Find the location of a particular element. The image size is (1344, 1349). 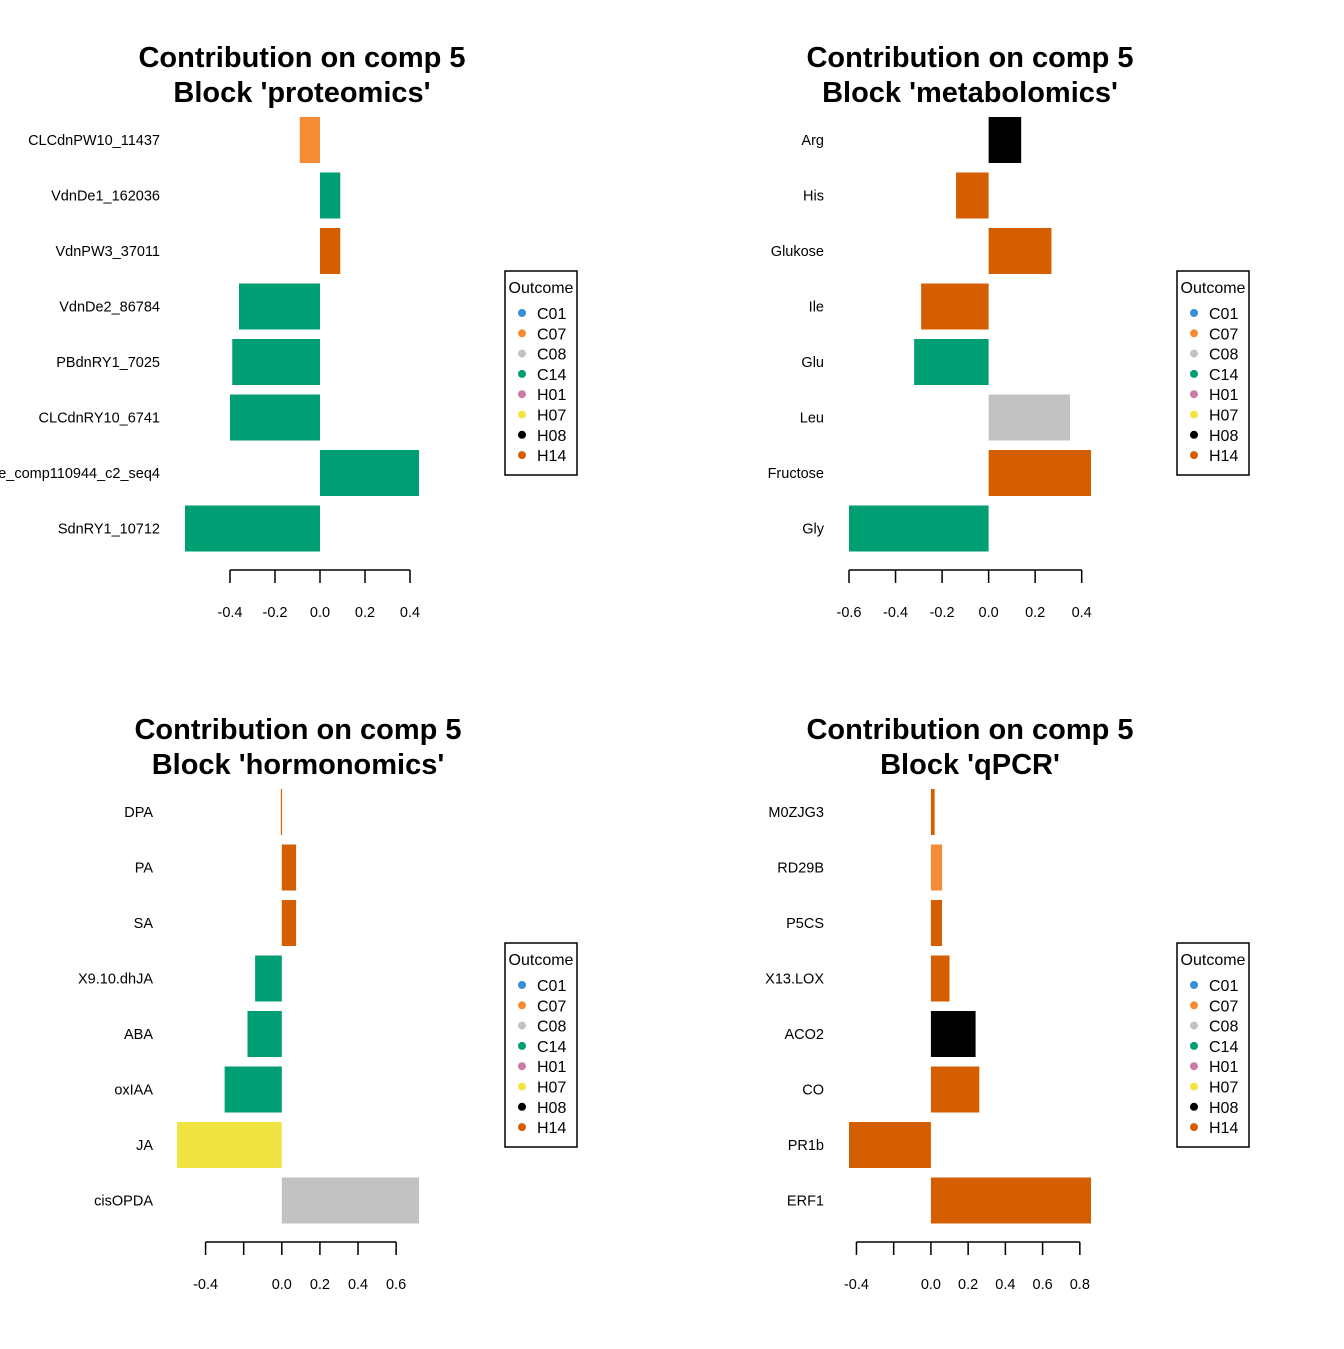

category-label: M0ZJG3 is located at coordinates (796, 813).